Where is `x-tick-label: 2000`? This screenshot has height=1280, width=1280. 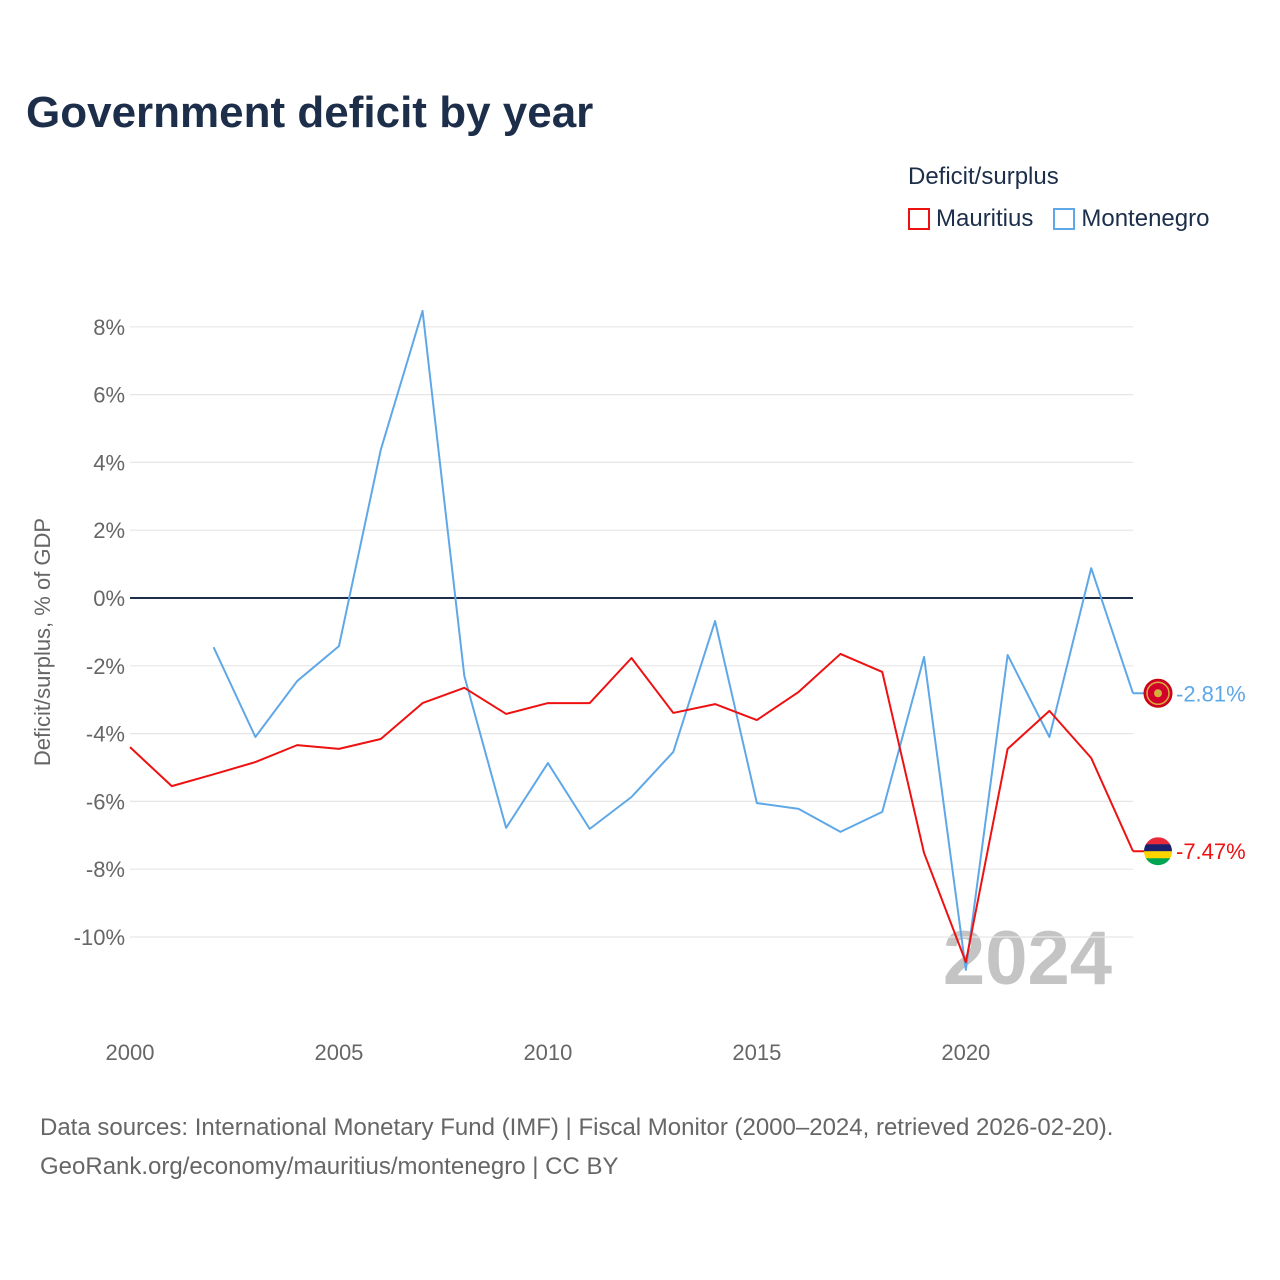 x-tick-label: 2000 is located at coordinates (130, 1052).